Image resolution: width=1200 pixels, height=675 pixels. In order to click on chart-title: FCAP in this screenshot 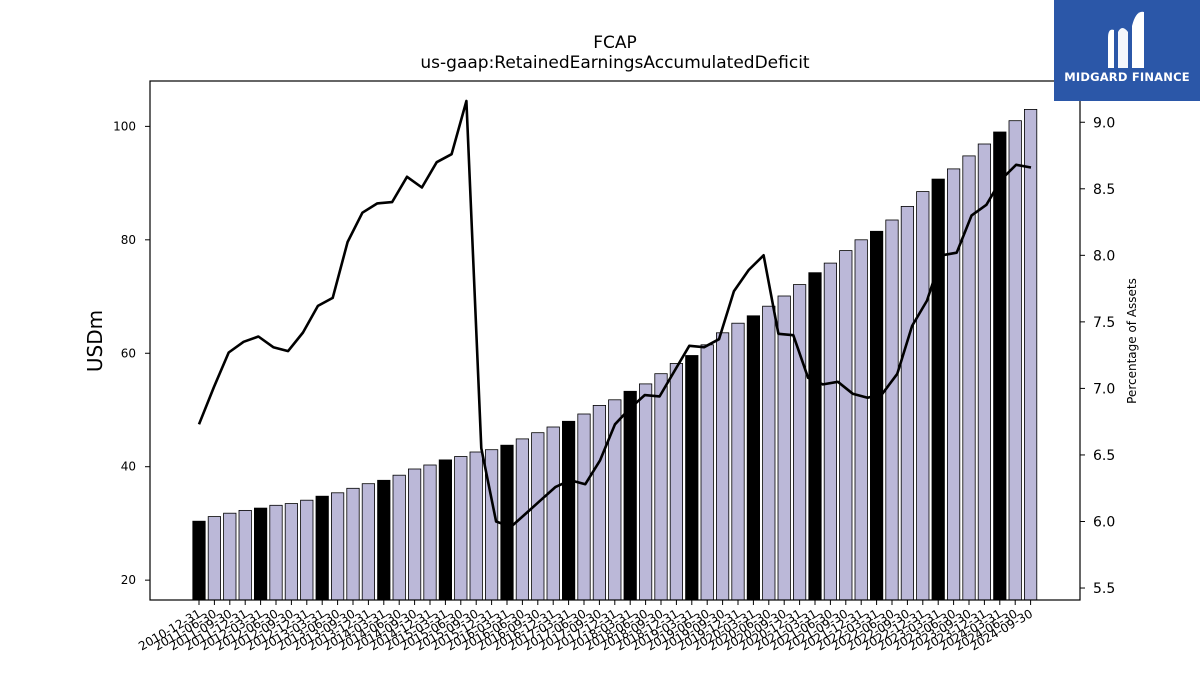, I will do `click(615, 43)`.